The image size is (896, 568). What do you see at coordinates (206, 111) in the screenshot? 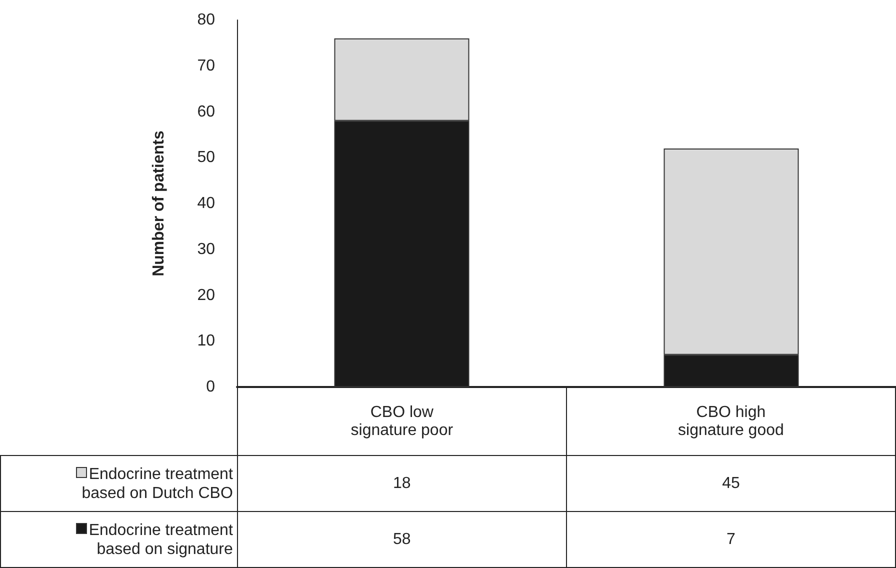
I see `y-tick-label: 60` at bounding box center [206, 111].